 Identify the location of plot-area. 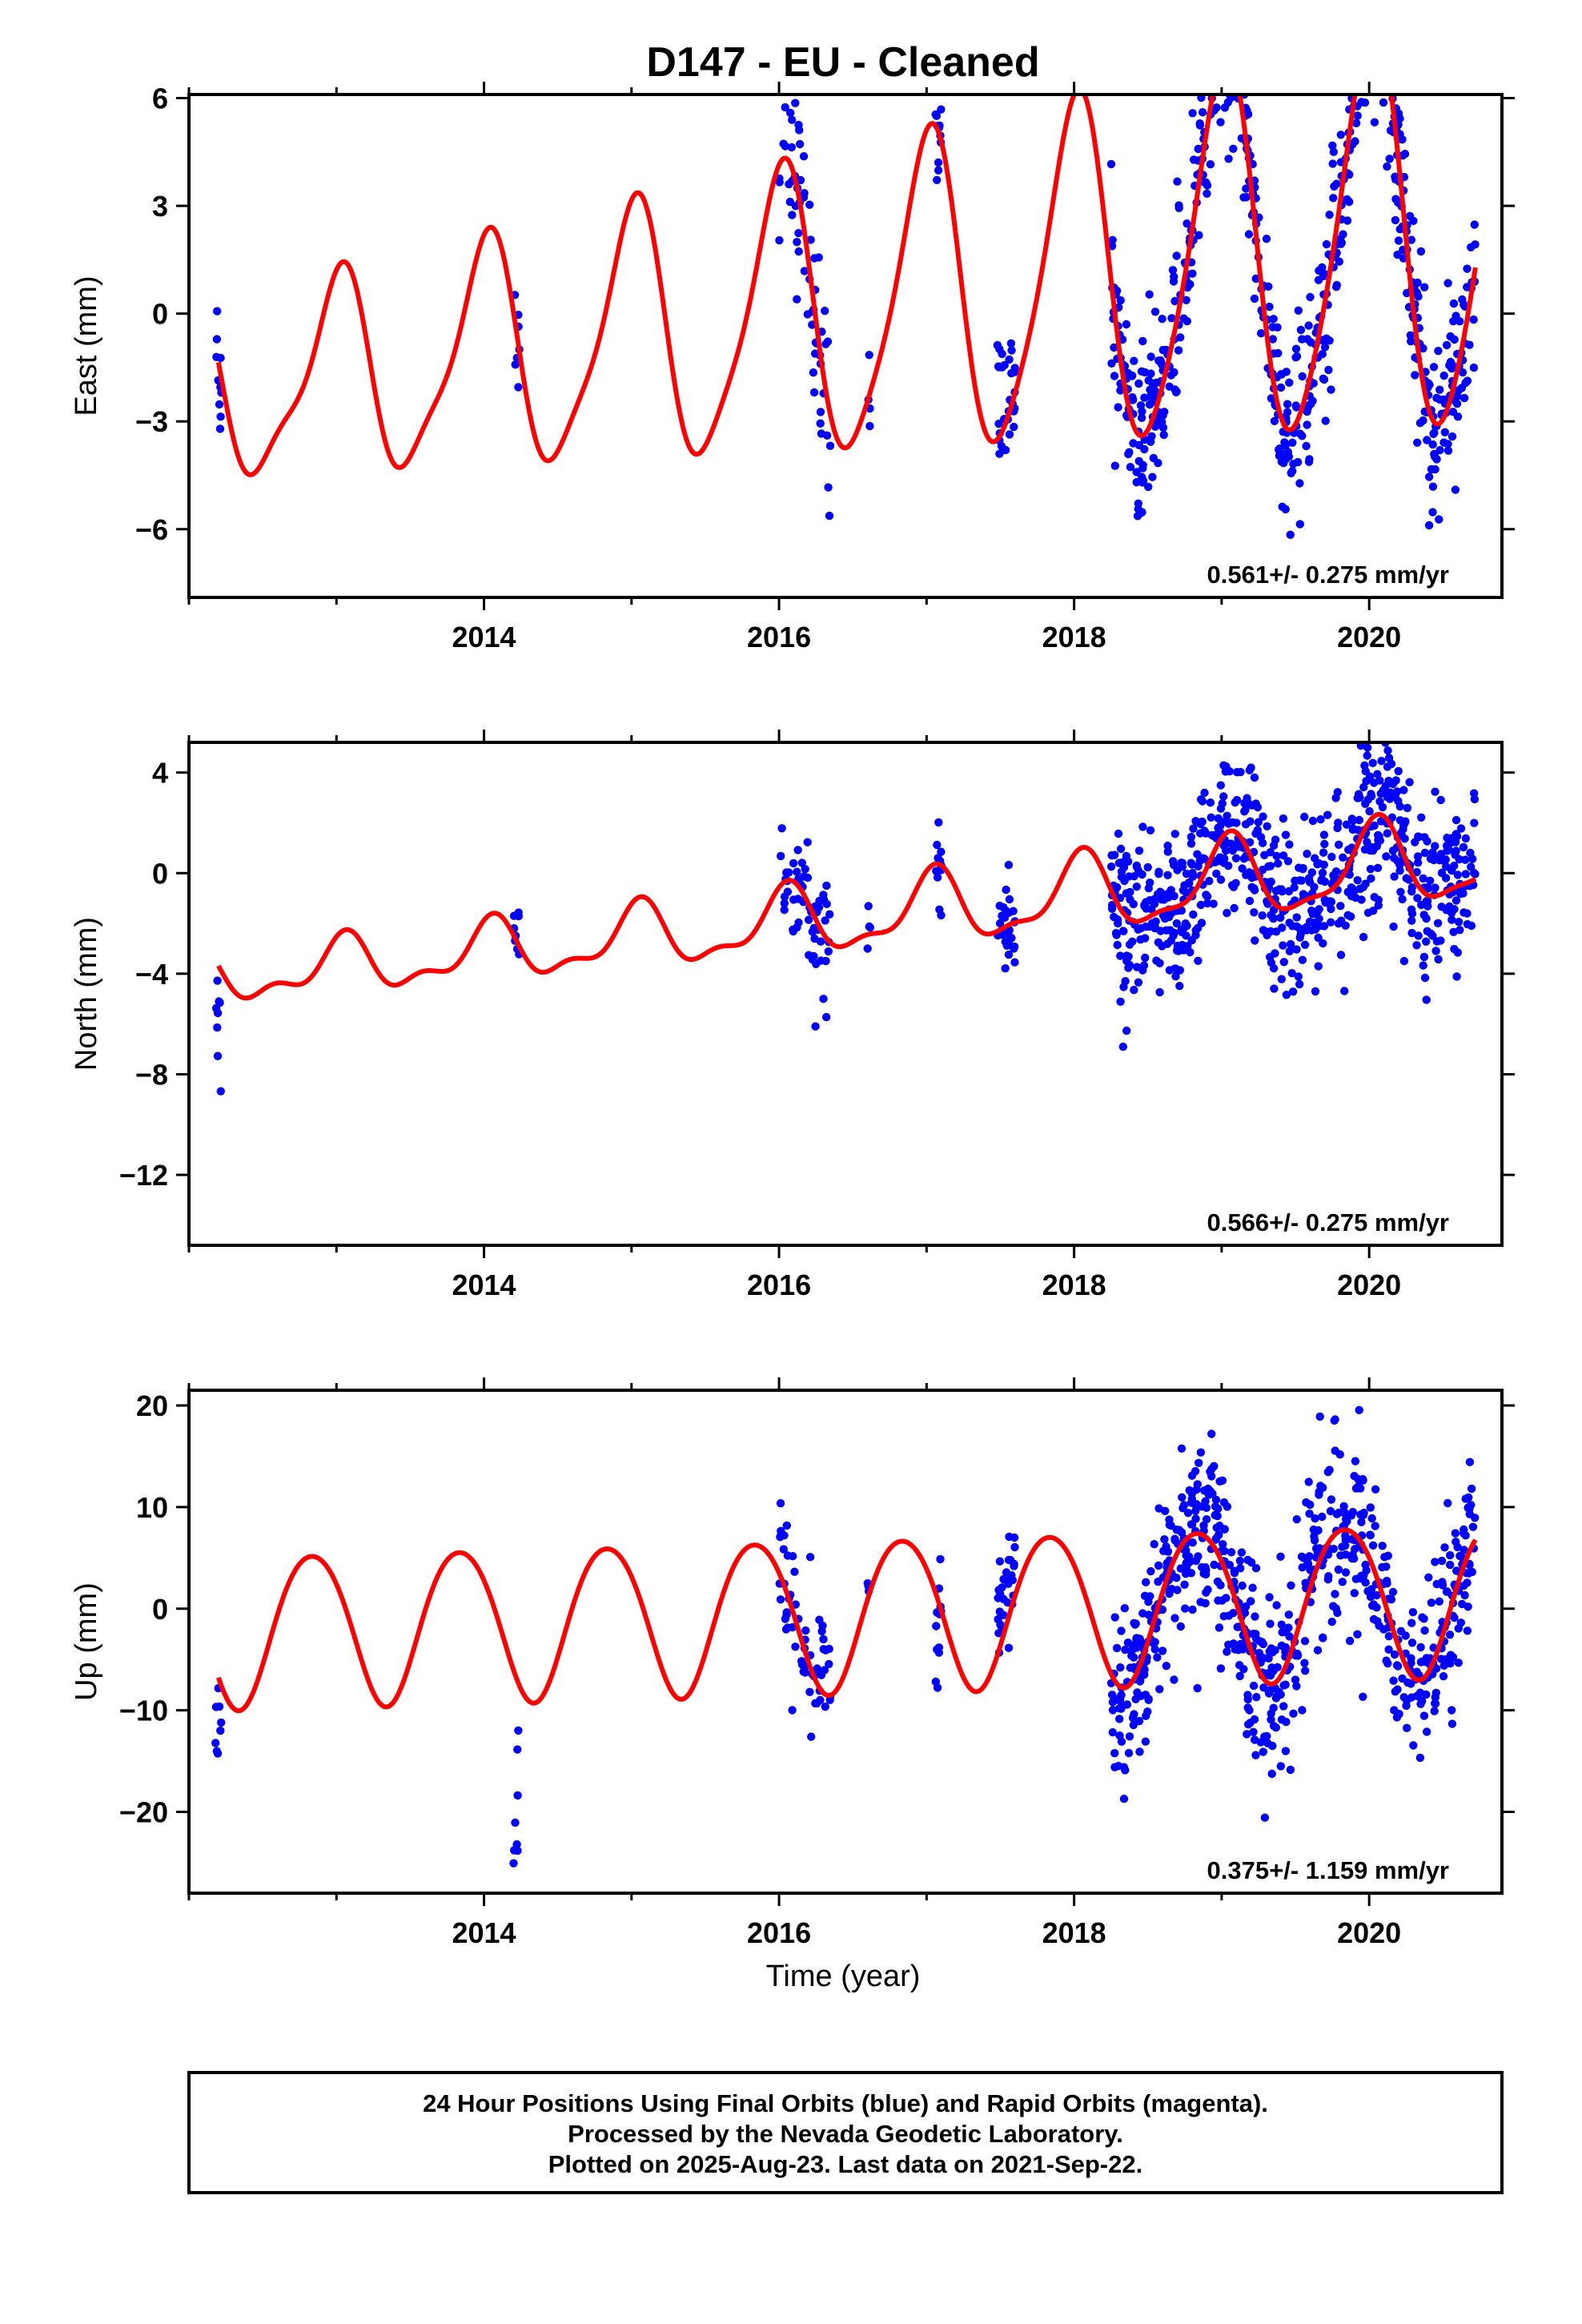
(846, 919).